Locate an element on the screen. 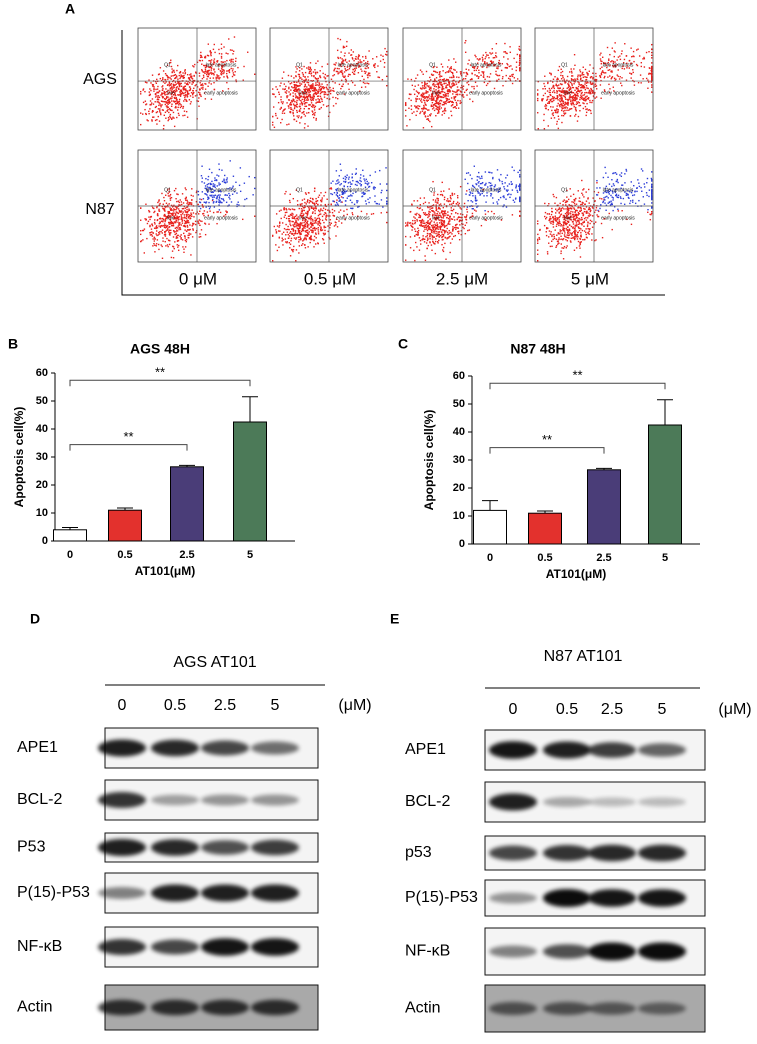 This screenshot has width=757, height=1044. quadrant-label: Q1 is located at coordinates (432, 190).